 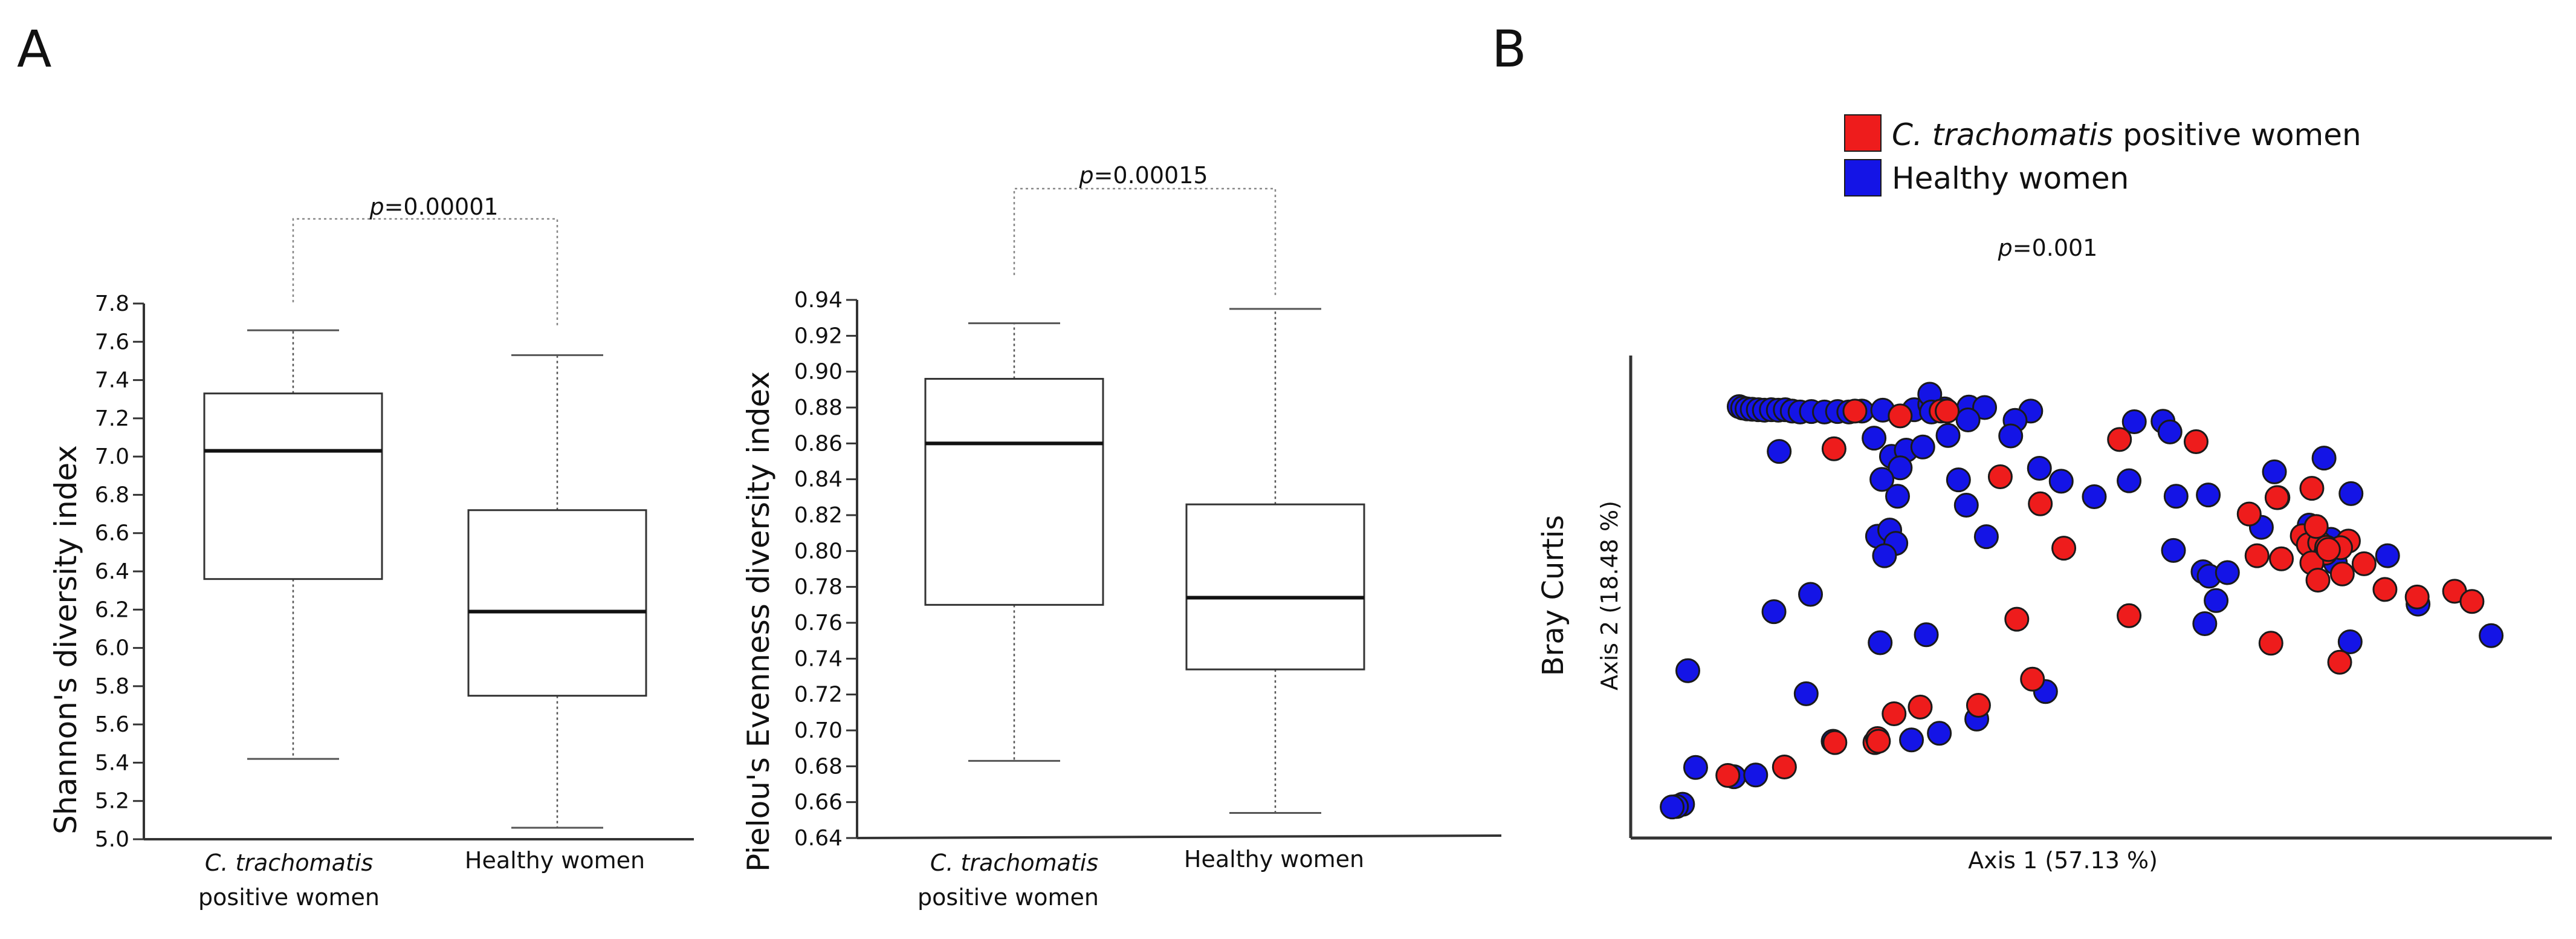 What do you see at coordinates (818, 479) in the screenshot?
I see `y-tick-label-10: 0.84` at bounding box center [818, 479].